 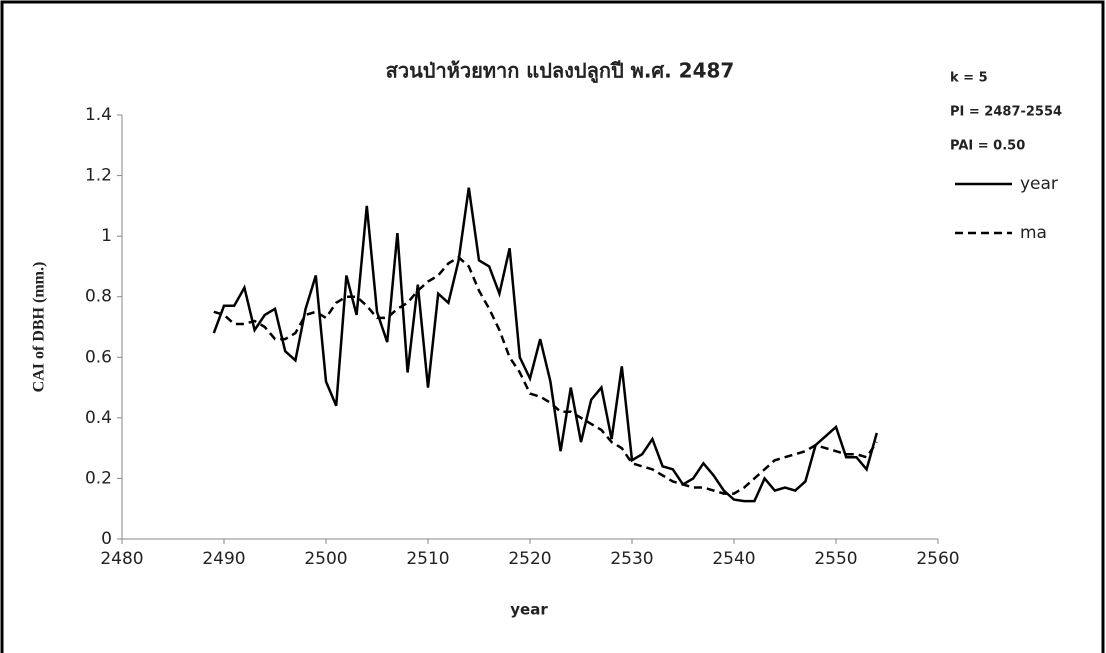 I want to click on x-tick-label: 2500, so click(x=325, y=559).